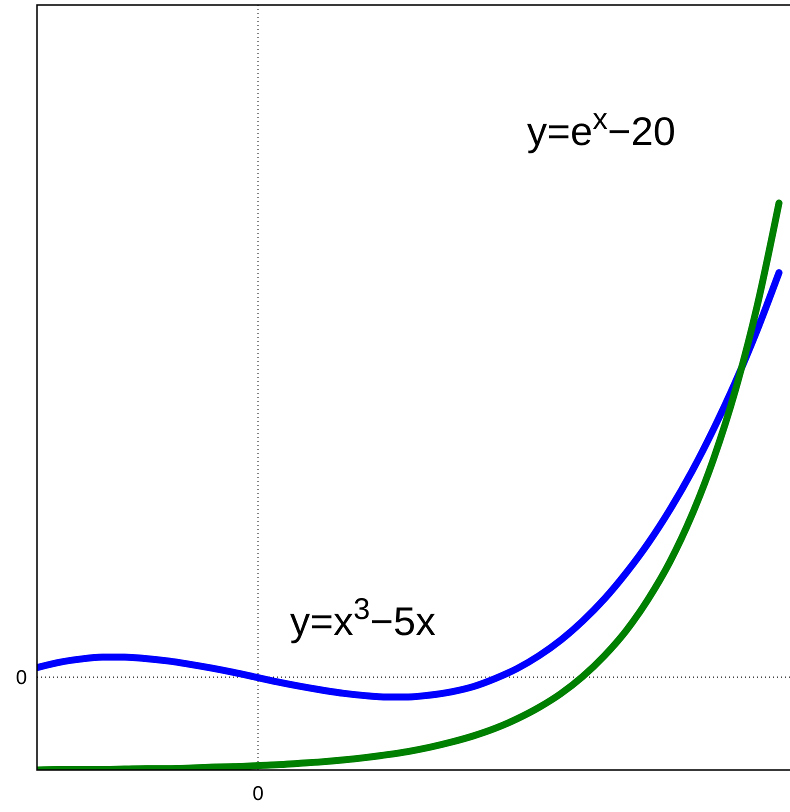  I want to click on text: y=e$^{x}$−20, so click(601, 128).